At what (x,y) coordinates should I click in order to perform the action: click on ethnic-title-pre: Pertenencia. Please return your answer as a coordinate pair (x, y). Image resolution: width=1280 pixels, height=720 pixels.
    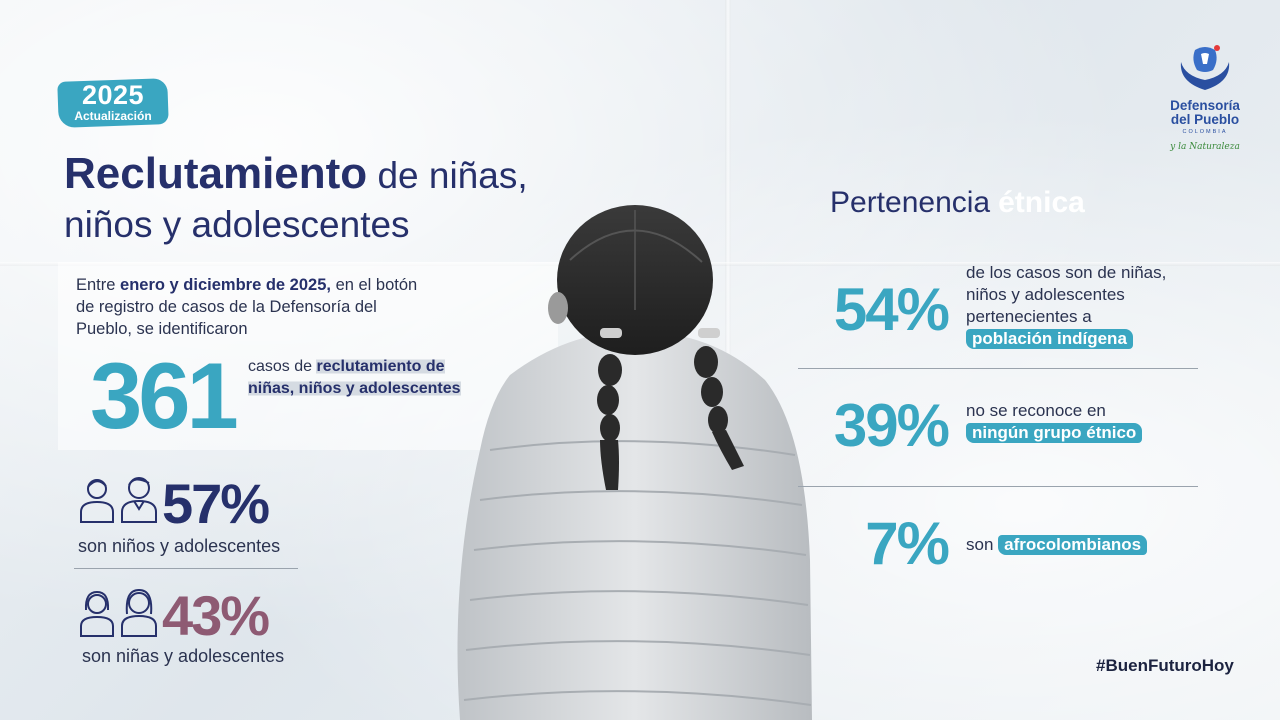
    Looking at the image, I should click on (910, 202).